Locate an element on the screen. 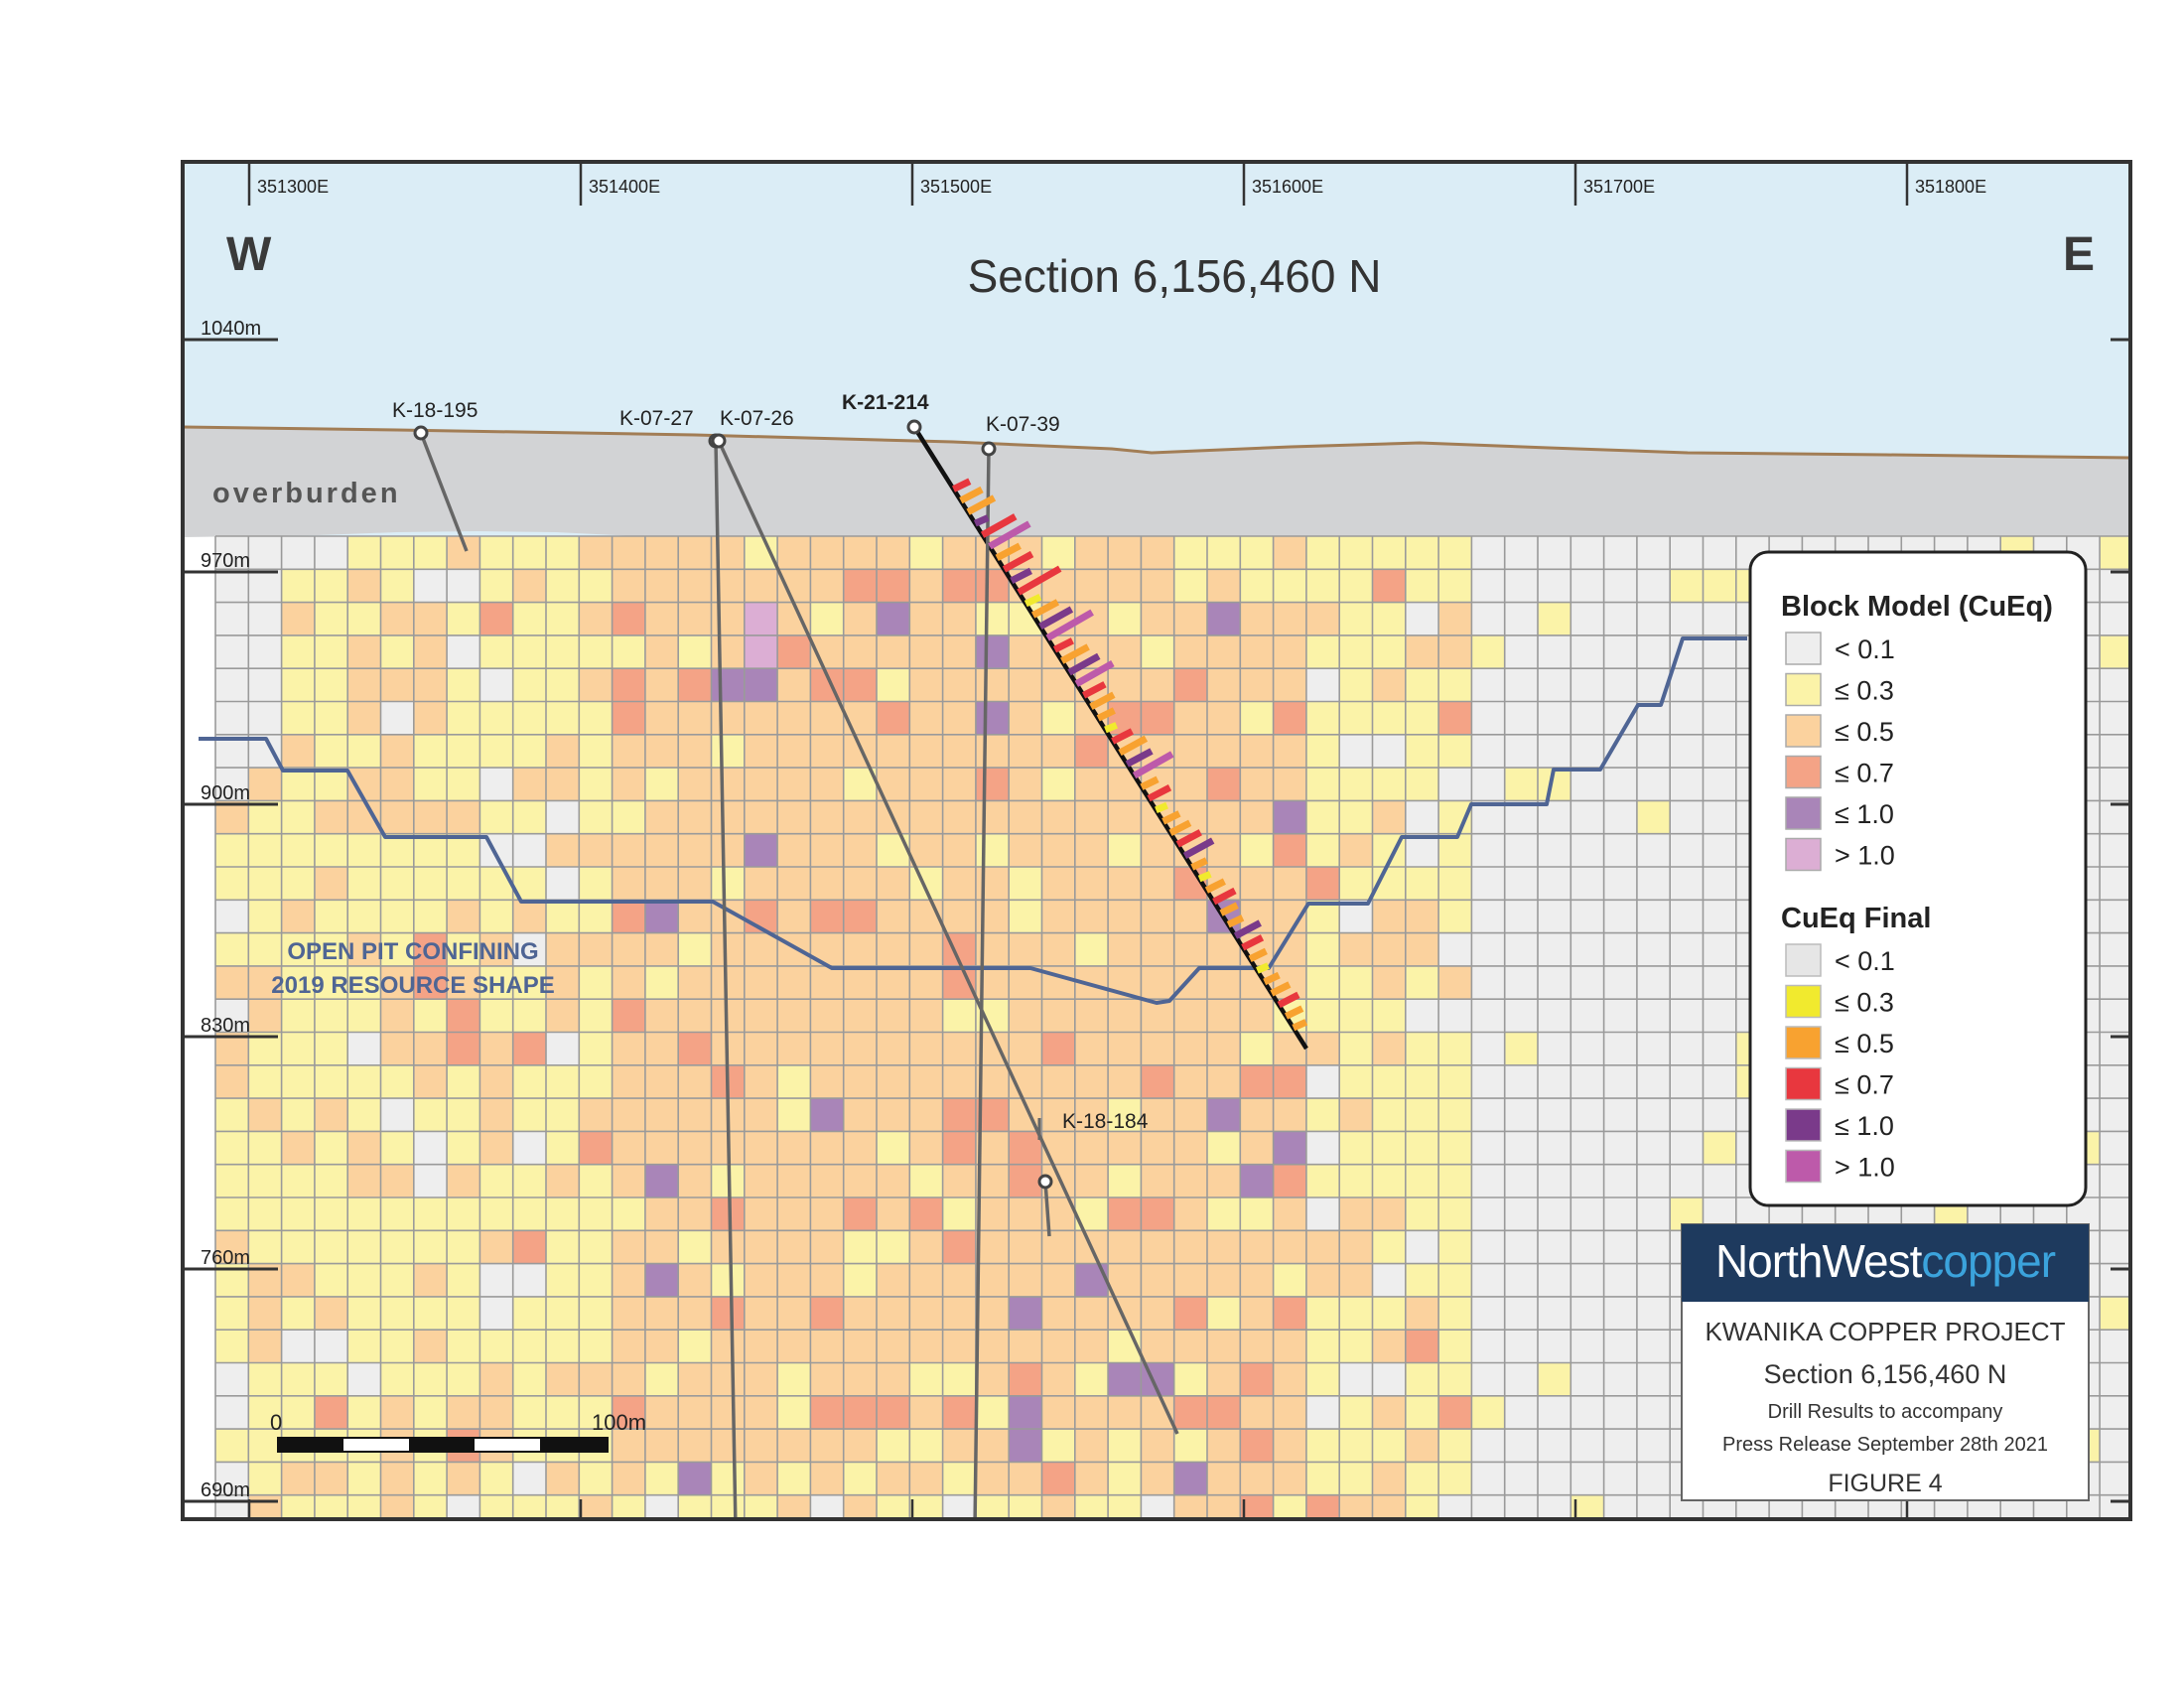 The image size is (2184, 1688). elevation-label: 830m is located at coordinates (225, 1026).